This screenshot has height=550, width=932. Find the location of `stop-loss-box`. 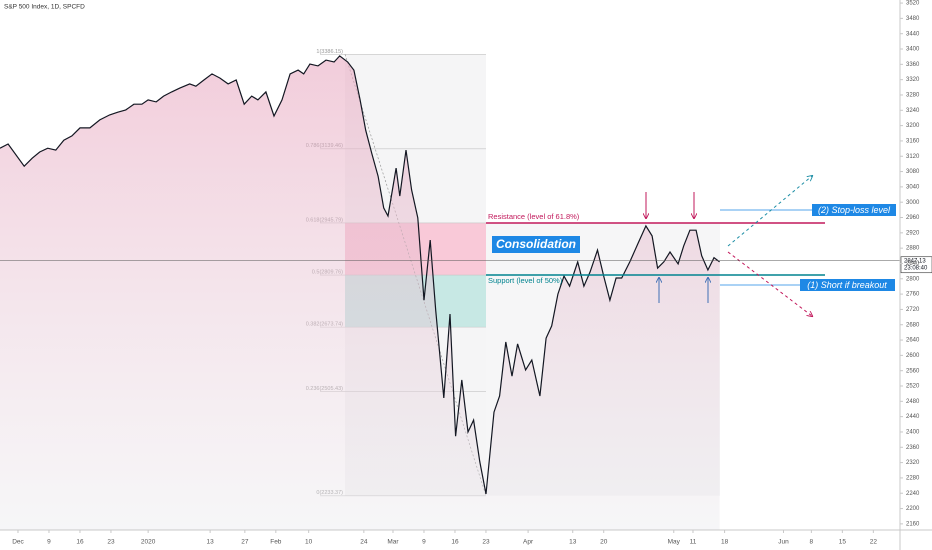

stop-loss-box is located at coordinates (854, 210).